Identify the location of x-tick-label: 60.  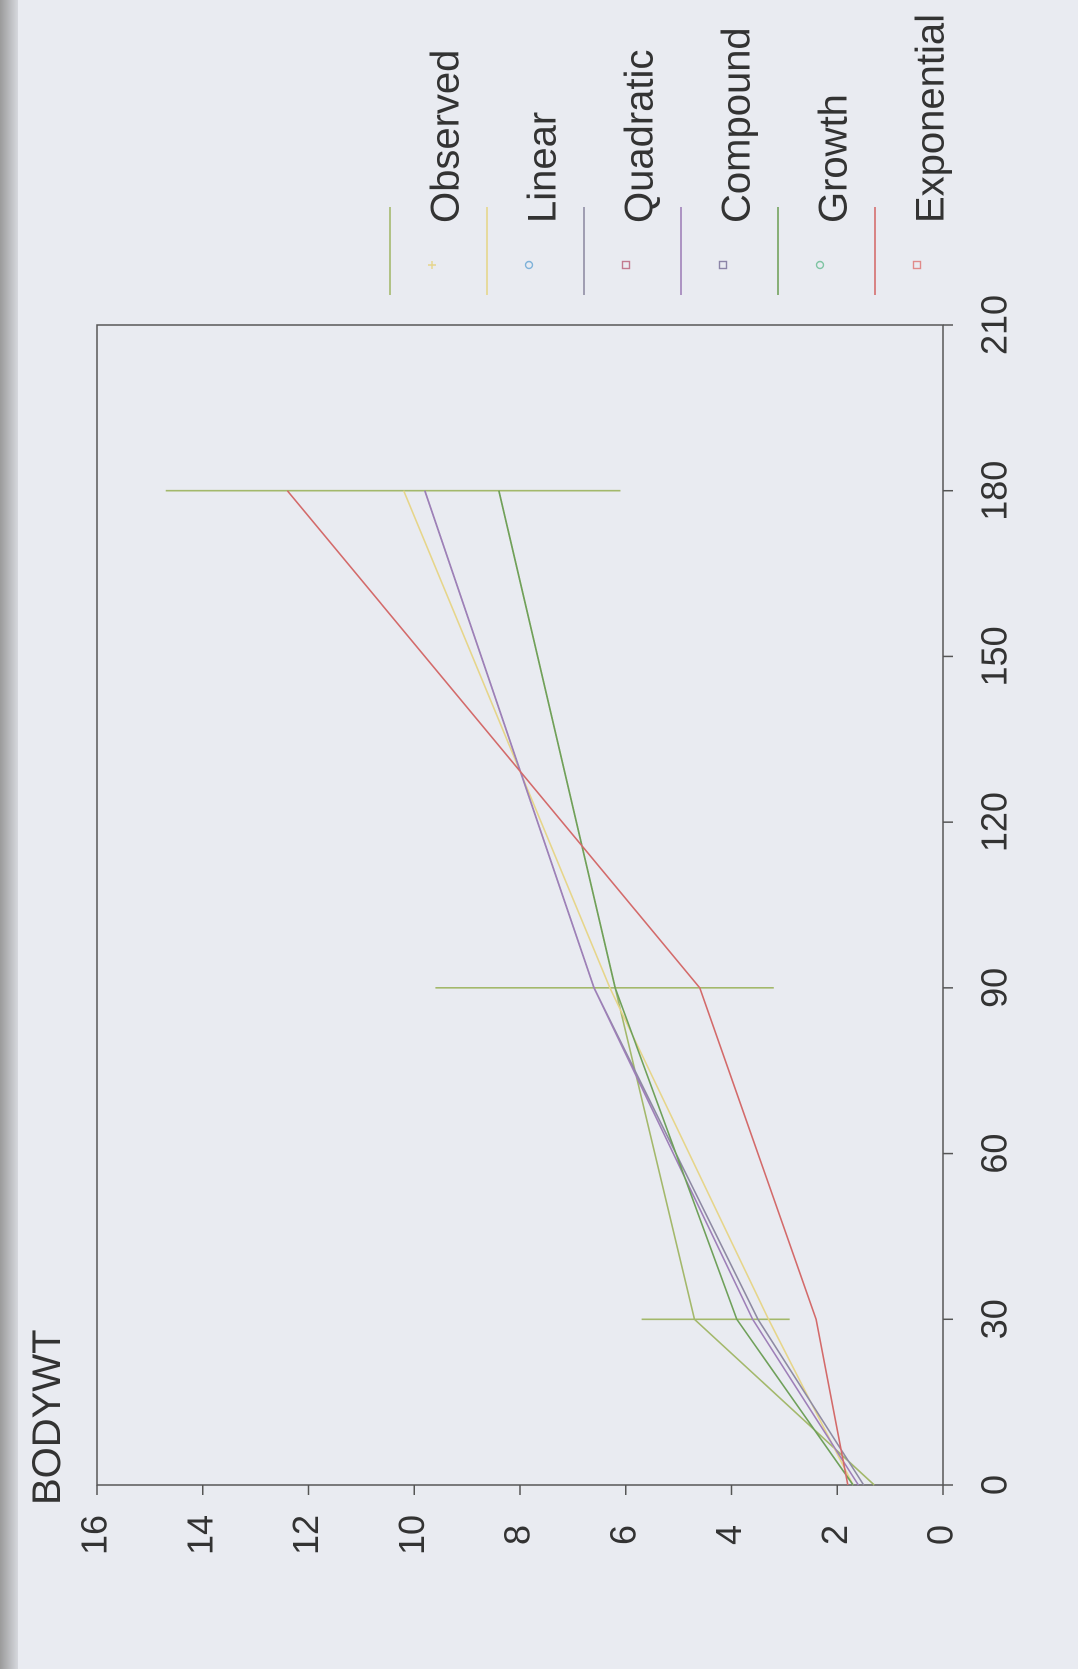
(994, 1154).